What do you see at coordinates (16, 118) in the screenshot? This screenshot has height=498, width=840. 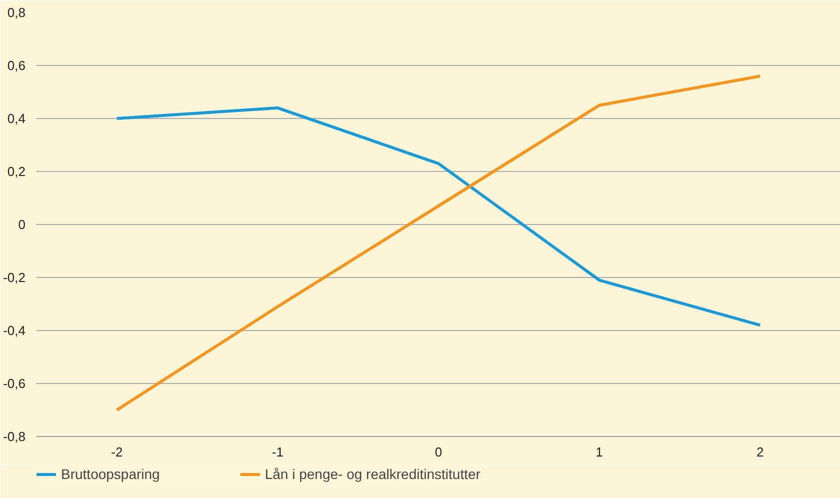 I see `y-tick-label: 0,4` at bounding box center [16, 118].